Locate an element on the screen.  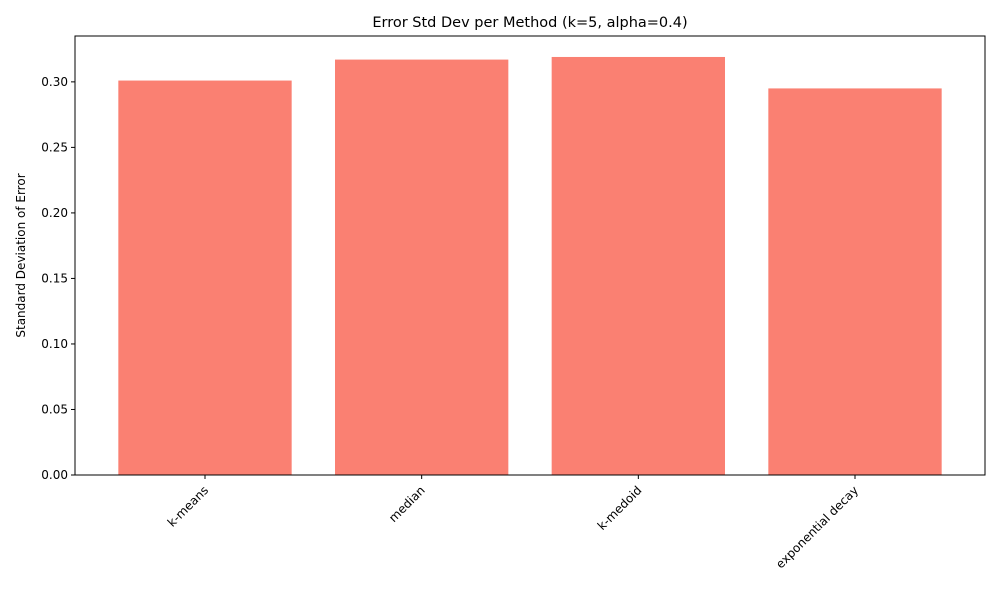
bar-exponential-decay is located at coordinates (855, 281).